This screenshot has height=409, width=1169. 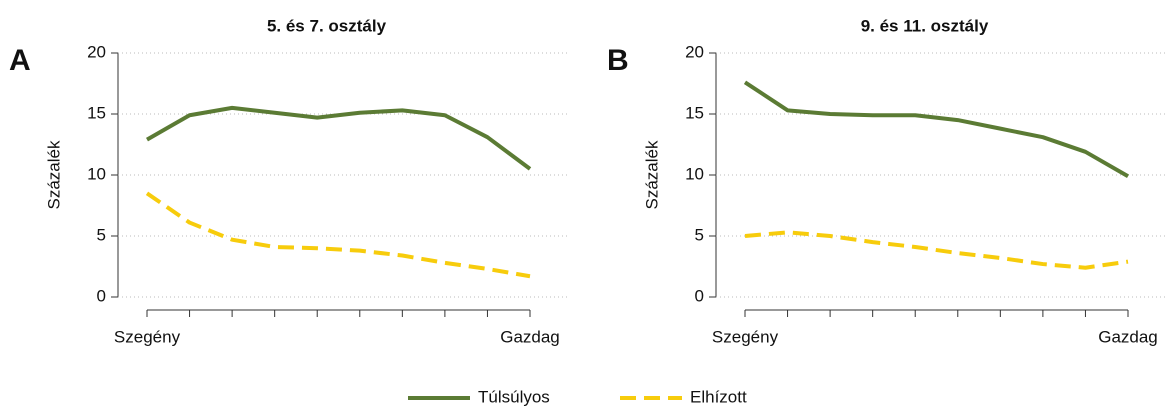 What do you see at coordinates (618, 60) in the screenshot?
I see `panel-letter: B` at bounding box center [618, 60].